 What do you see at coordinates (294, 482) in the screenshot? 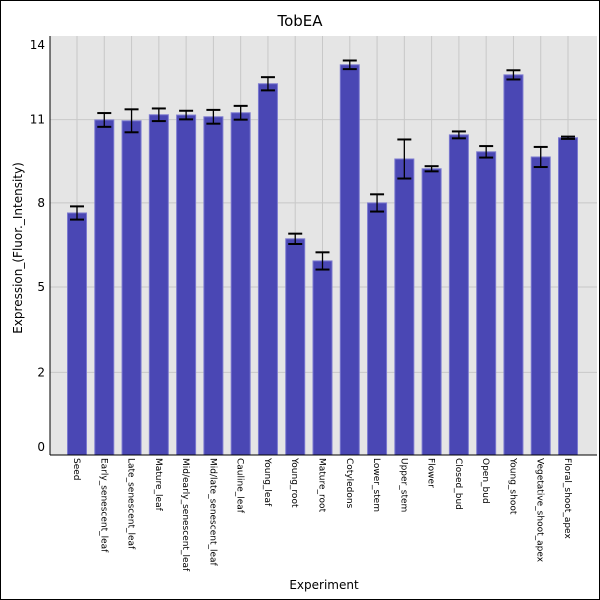
I see `x-tick-label: Young_root` at bounding box center [294, 482].